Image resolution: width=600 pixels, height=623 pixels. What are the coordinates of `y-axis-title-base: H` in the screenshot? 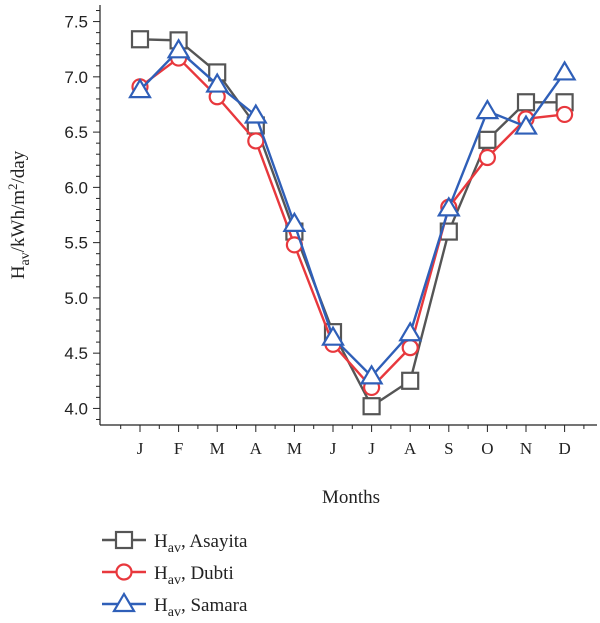 It's located at (18, 272).